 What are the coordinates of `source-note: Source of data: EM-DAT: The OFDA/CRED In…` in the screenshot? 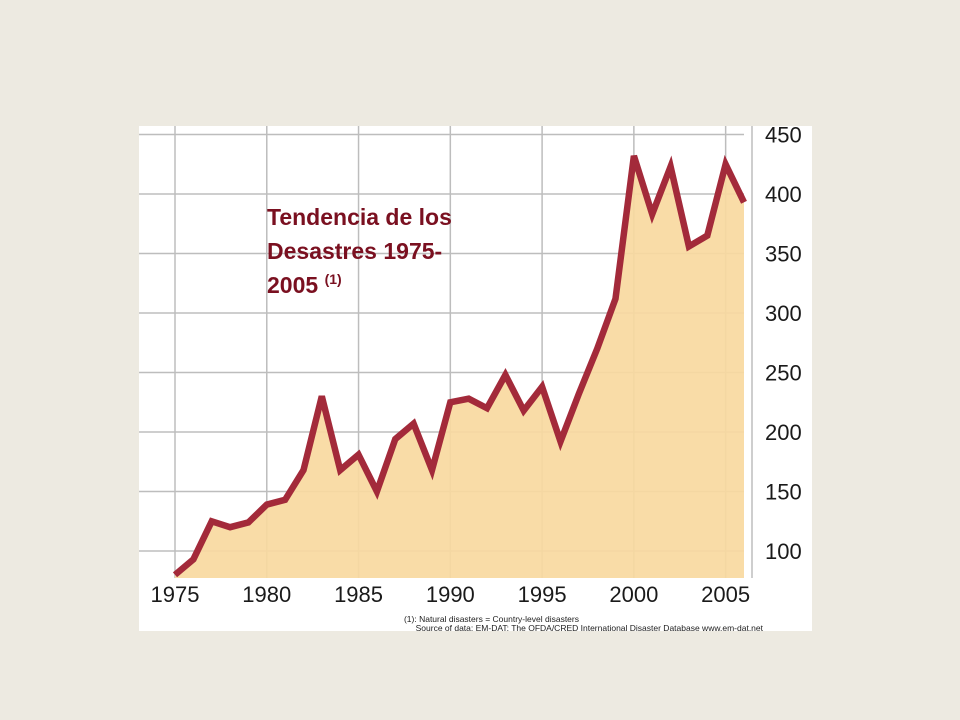 It's located at (590, 627).